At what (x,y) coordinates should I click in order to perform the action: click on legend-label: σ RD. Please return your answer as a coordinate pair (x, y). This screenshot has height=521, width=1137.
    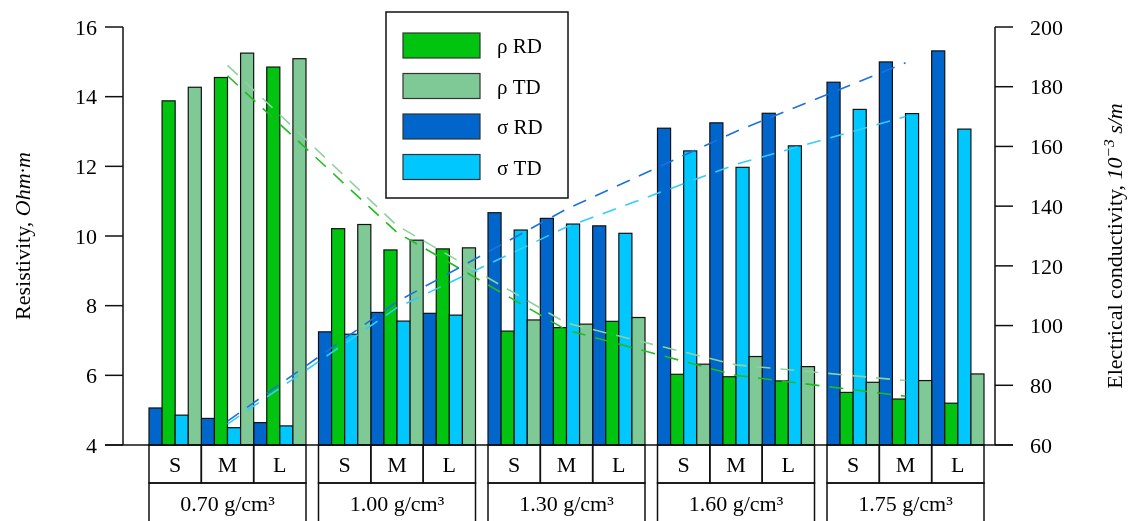
    Looking at the image, I should click on (520, 127).